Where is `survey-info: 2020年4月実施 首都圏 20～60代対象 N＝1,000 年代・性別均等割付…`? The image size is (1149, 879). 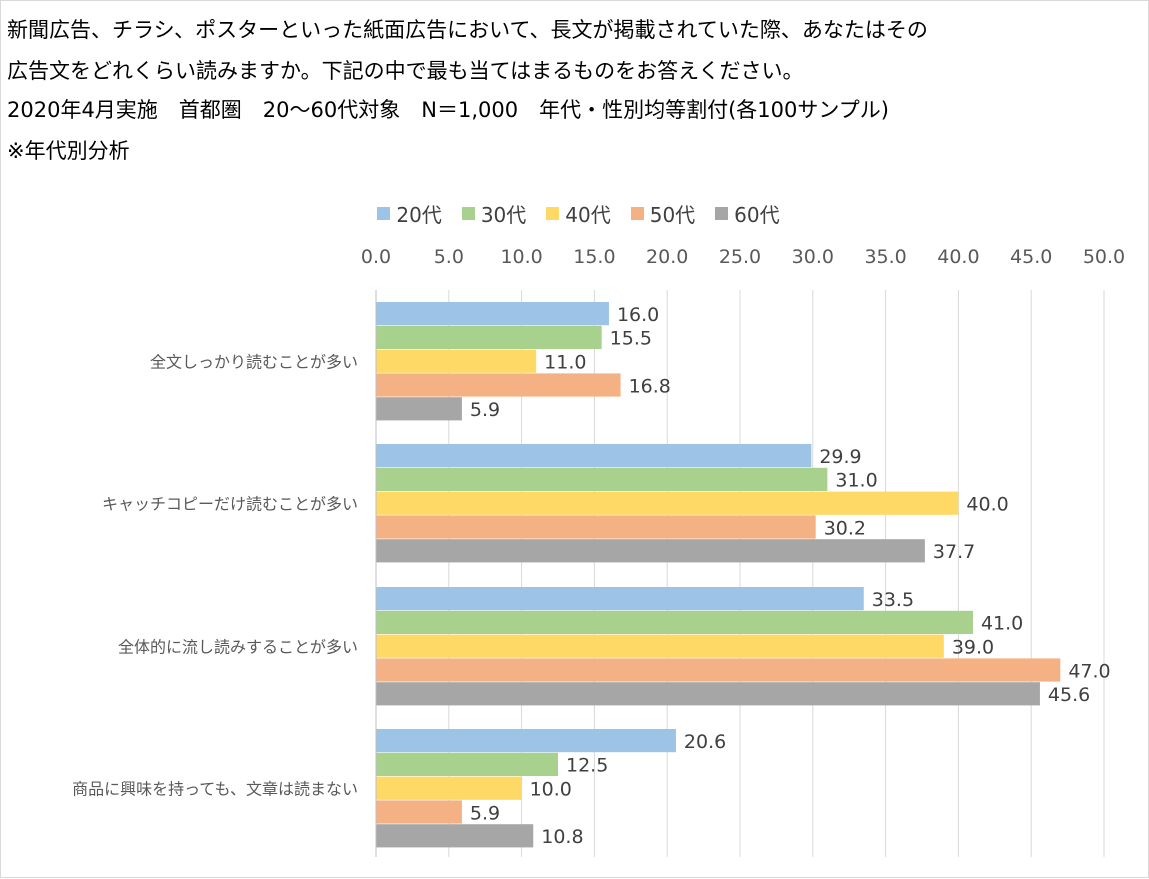
survey-info: 2020年4月実施 首都圏 20～60代対象 N＝1,000 年代・性別均等割付… is located at coordinates (448, 110).